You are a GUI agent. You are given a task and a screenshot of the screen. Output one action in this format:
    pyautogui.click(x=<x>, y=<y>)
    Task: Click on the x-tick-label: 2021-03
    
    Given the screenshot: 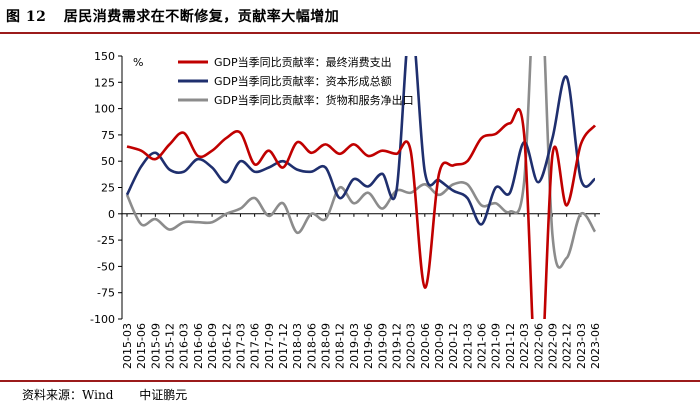 What is the action you would take?
    pyautogui.click(x=467, y=346)
    